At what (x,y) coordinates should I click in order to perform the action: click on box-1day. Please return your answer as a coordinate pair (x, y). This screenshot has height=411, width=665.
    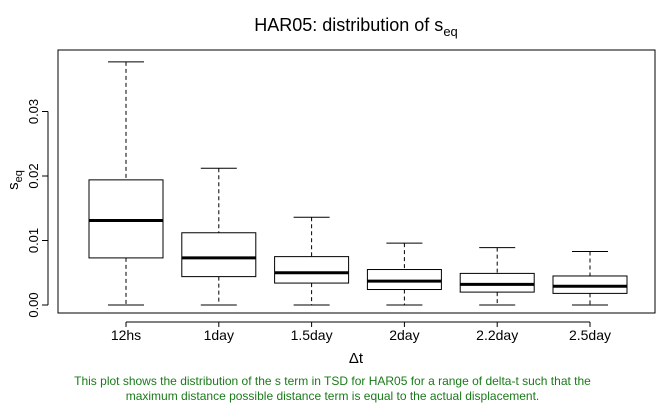
    Looking at the image, I should click on (219, 236).